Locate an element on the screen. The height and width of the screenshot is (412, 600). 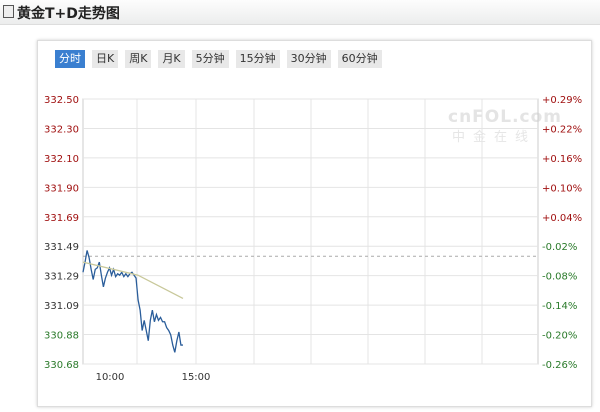
y-tick-label: 331.29 is located at coordinates (61, 277).